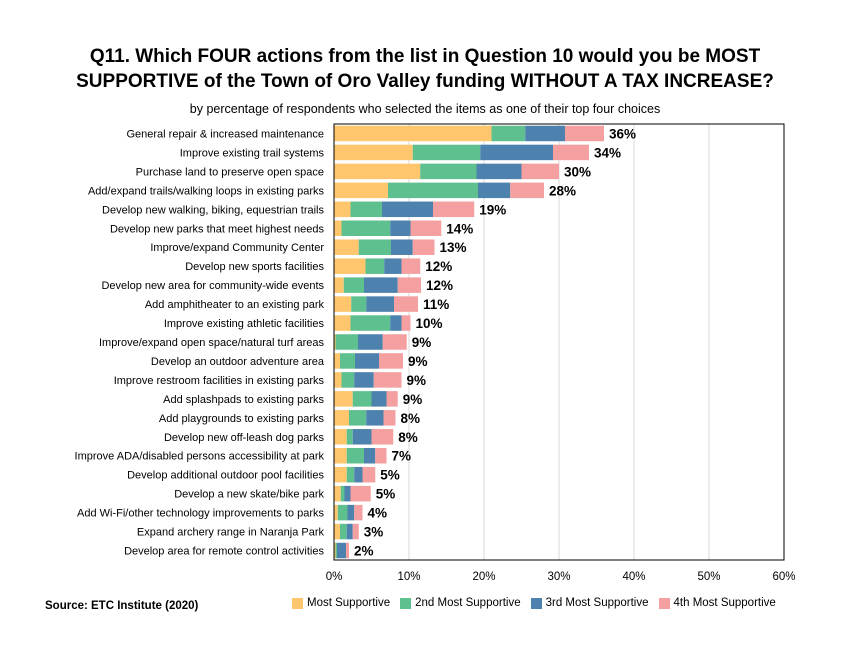 This screenshot has height=657, width=850. What do you see at coordinates (483, 577) in the screenshot?
I see `x-tick-label: 20%` at bounding box center [483, 577].